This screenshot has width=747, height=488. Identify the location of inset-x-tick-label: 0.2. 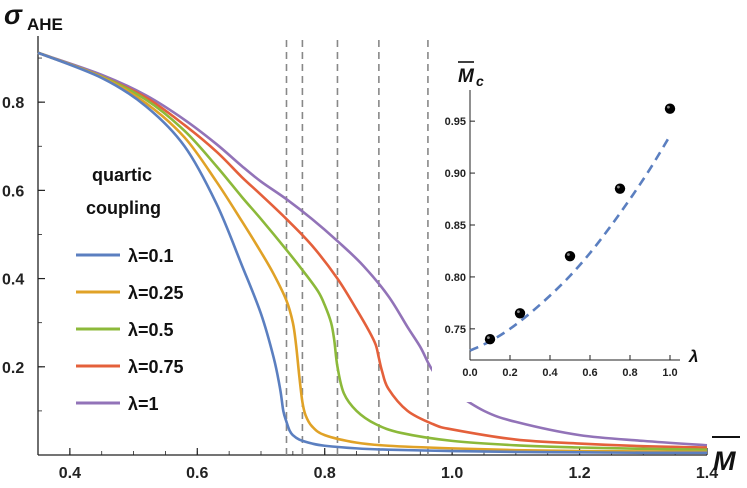
(509, 373).